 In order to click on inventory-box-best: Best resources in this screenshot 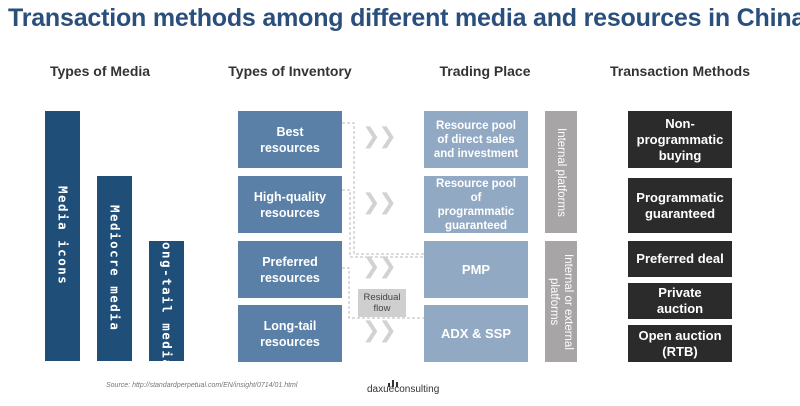, I will do `click(290, 139)`.